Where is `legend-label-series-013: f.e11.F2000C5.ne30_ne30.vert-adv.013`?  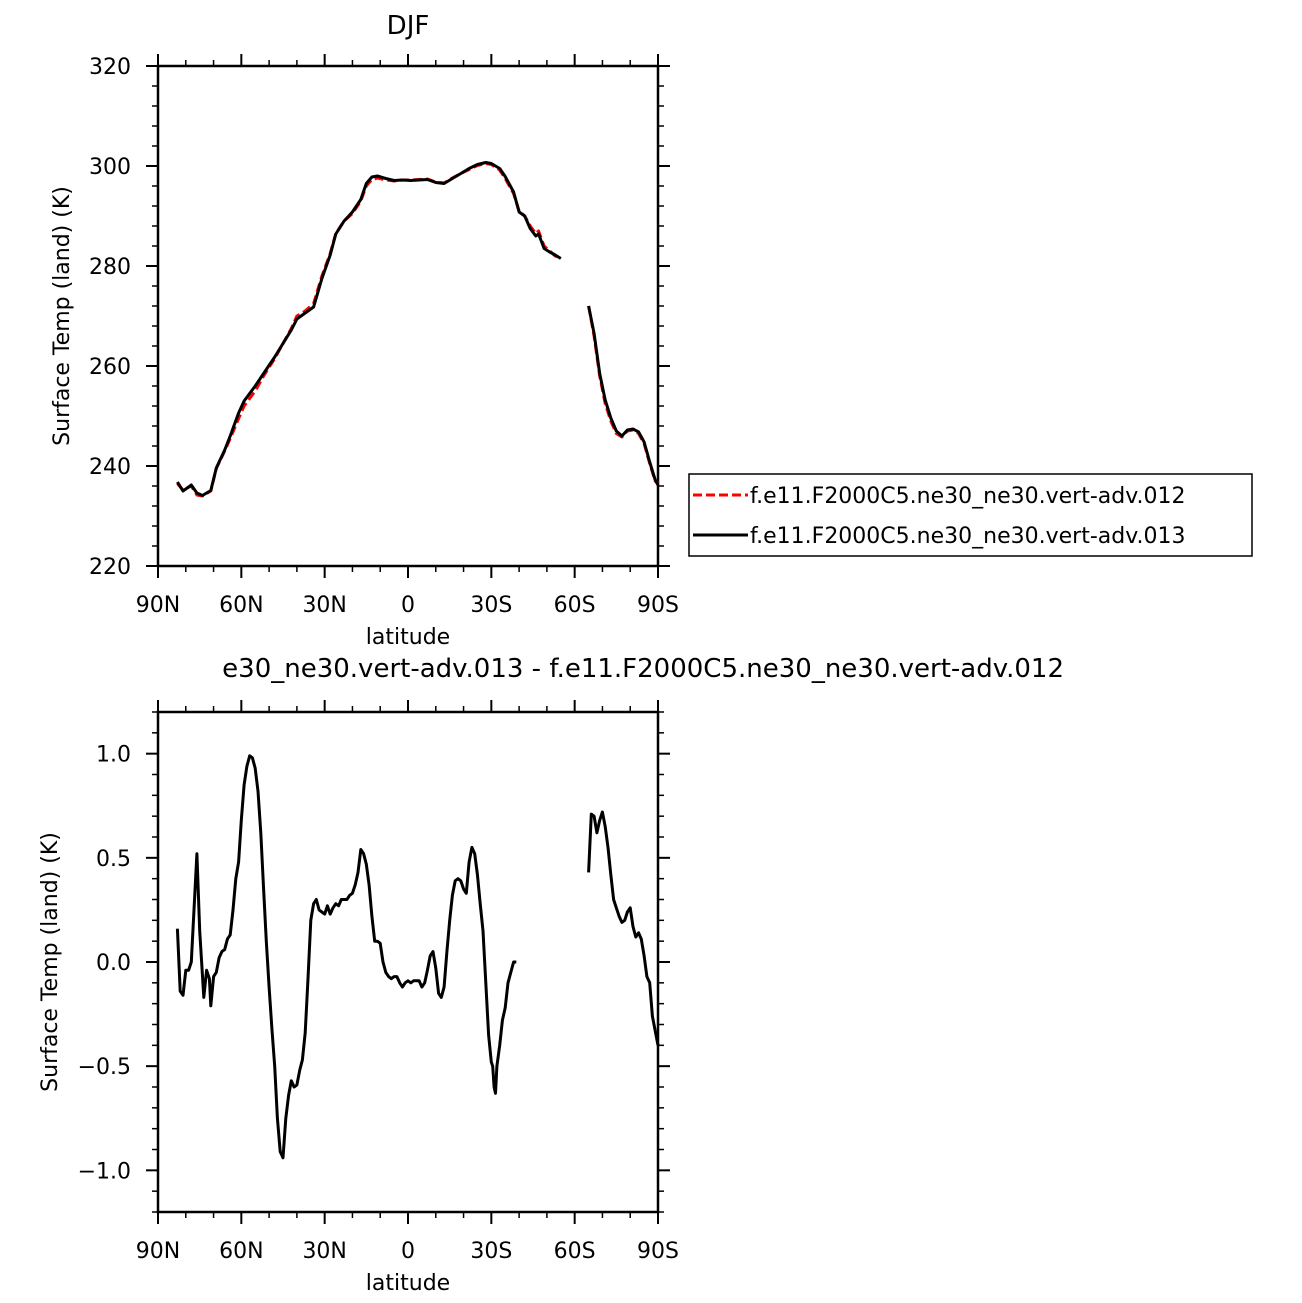
legend-label-series-013: f.e11.F2000C5.ne30_ne30.vert-adv.013 is located at coordinates (968, 536).